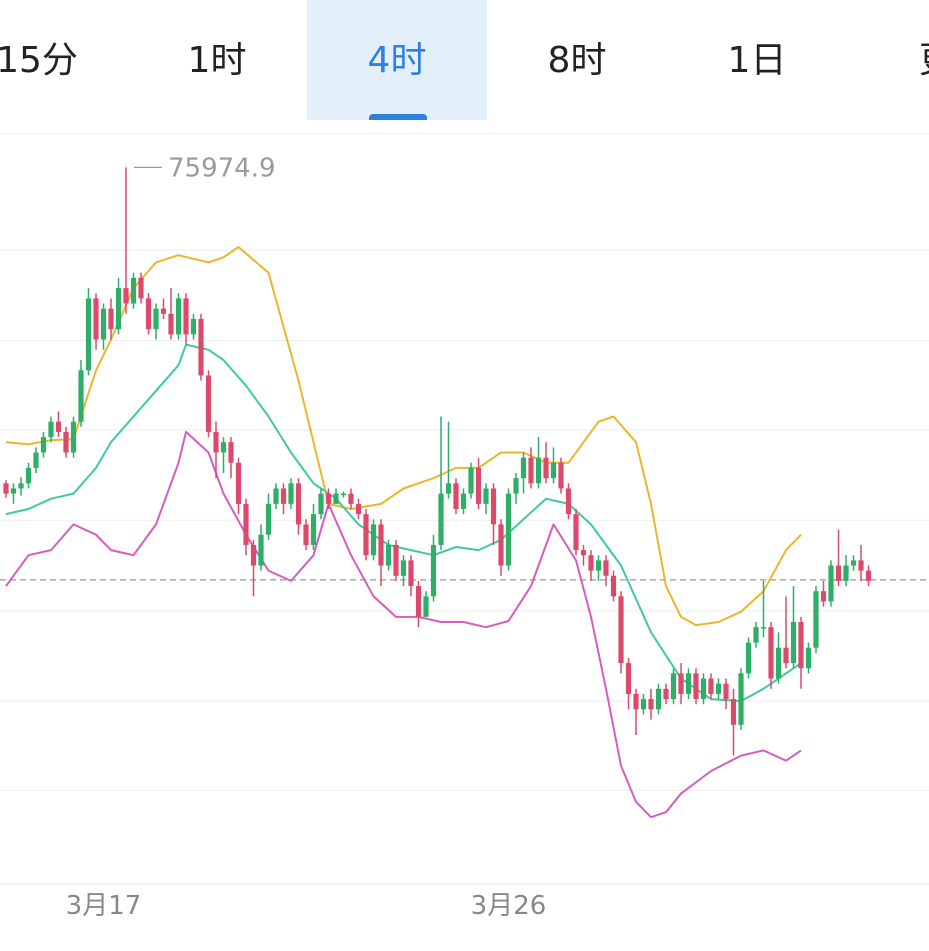  Describe the element at coordinates (104, 906) in the screenshot. I see `x-tick-label: 3月17` at that location.